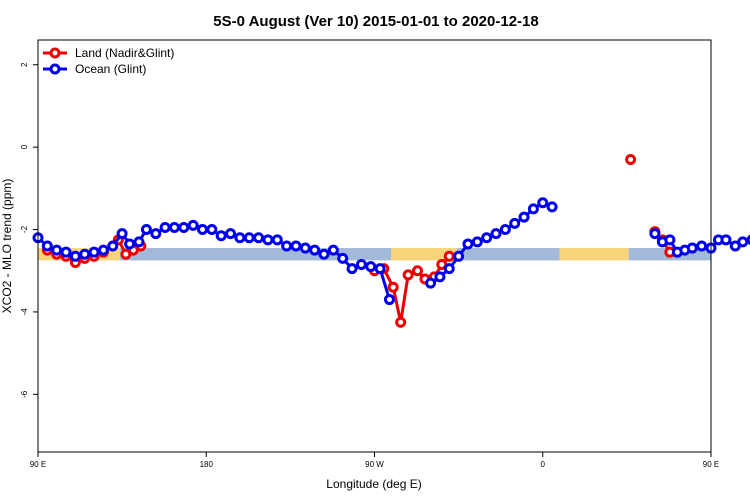  What do you see at coordinates (24, 229) in the screenshot?
I see `y-tick-label-2: -2` at bounding box center [24, 229].